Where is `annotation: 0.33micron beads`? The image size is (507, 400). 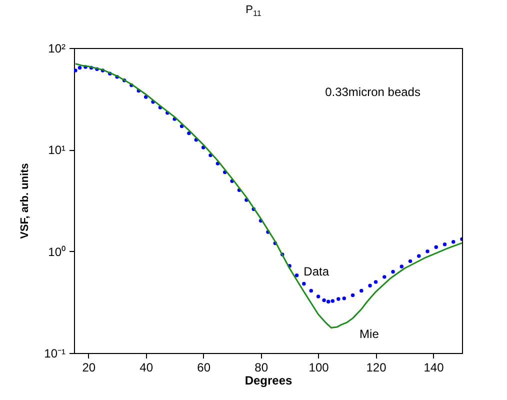 annotation: 0.33micron beads is located at coordinates (372, 92).